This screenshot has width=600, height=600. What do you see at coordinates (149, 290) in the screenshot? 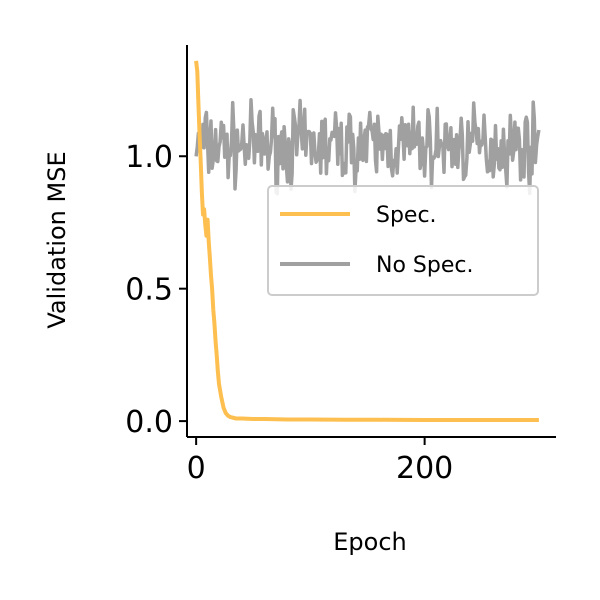
I see `y-tick-label: 0.5` at bounding box center [149, 290].